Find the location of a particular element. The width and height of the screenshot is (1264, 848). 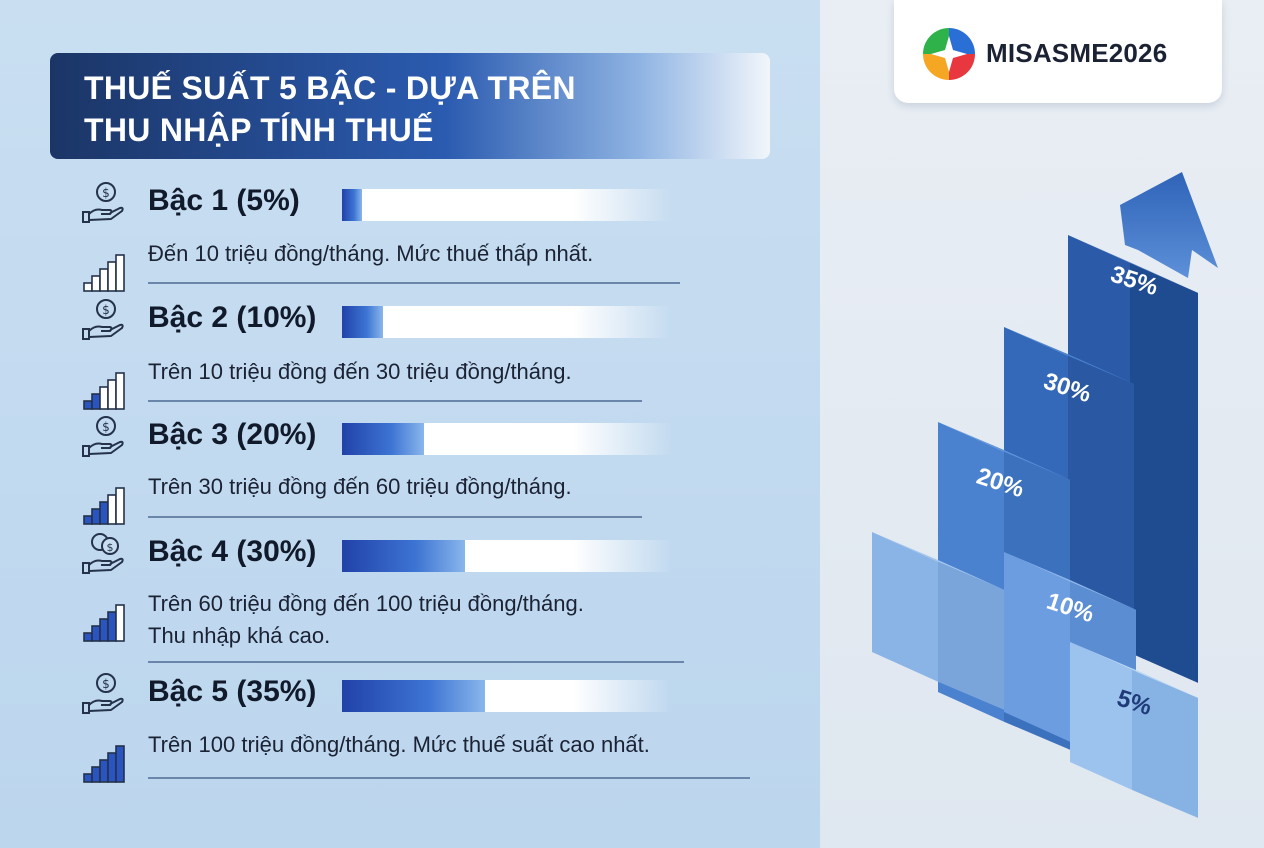

step-10-front is located at coordinates (1037, 647).